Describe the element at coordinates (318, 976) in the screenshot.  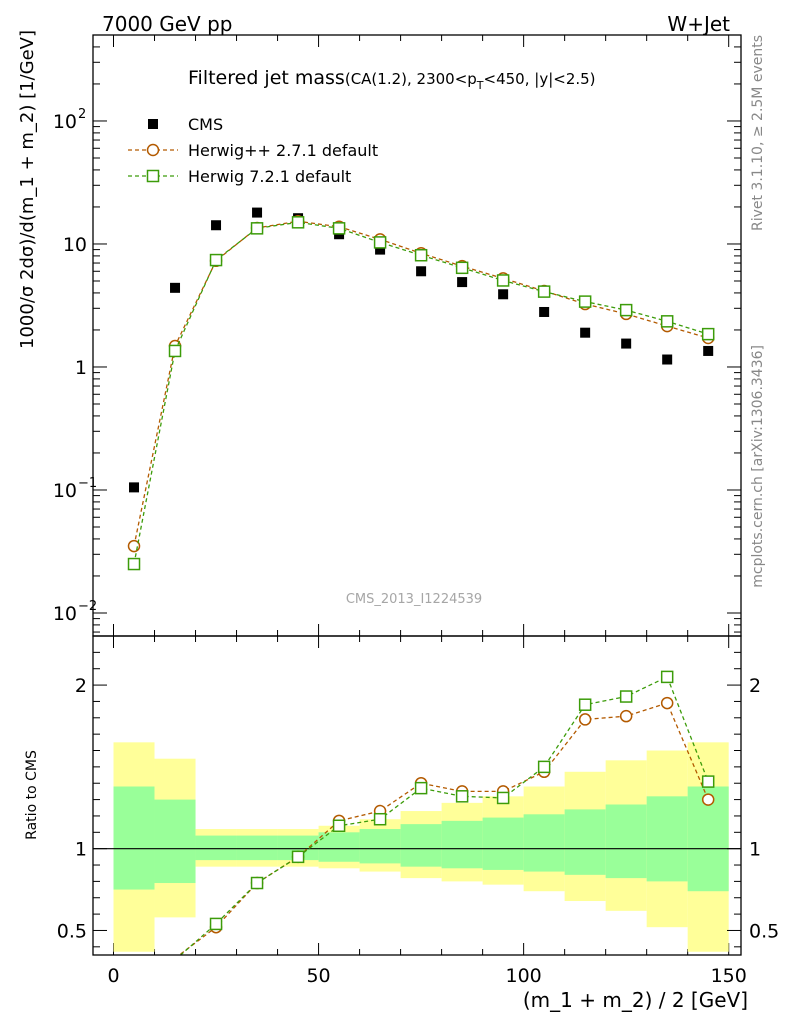
I see `x-tick-label: 50` at that location.